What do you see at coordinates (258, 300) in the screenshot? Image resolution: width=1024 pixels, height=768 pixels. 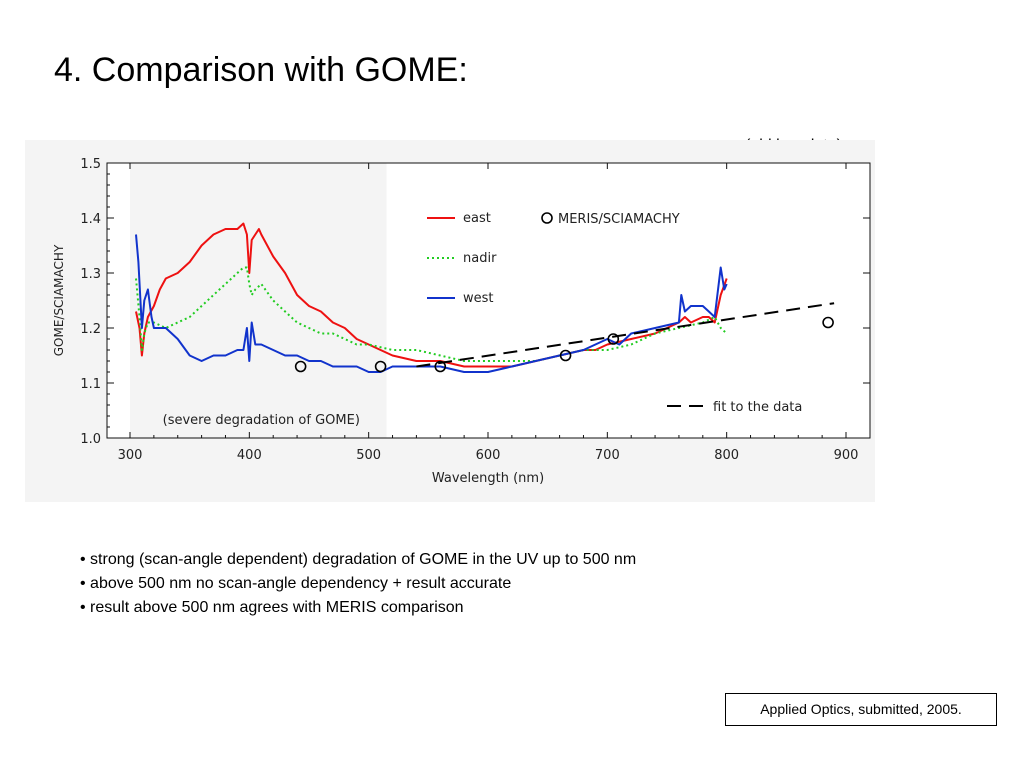 I see `degradation-shaded-region` at bounding box center [258, 300].